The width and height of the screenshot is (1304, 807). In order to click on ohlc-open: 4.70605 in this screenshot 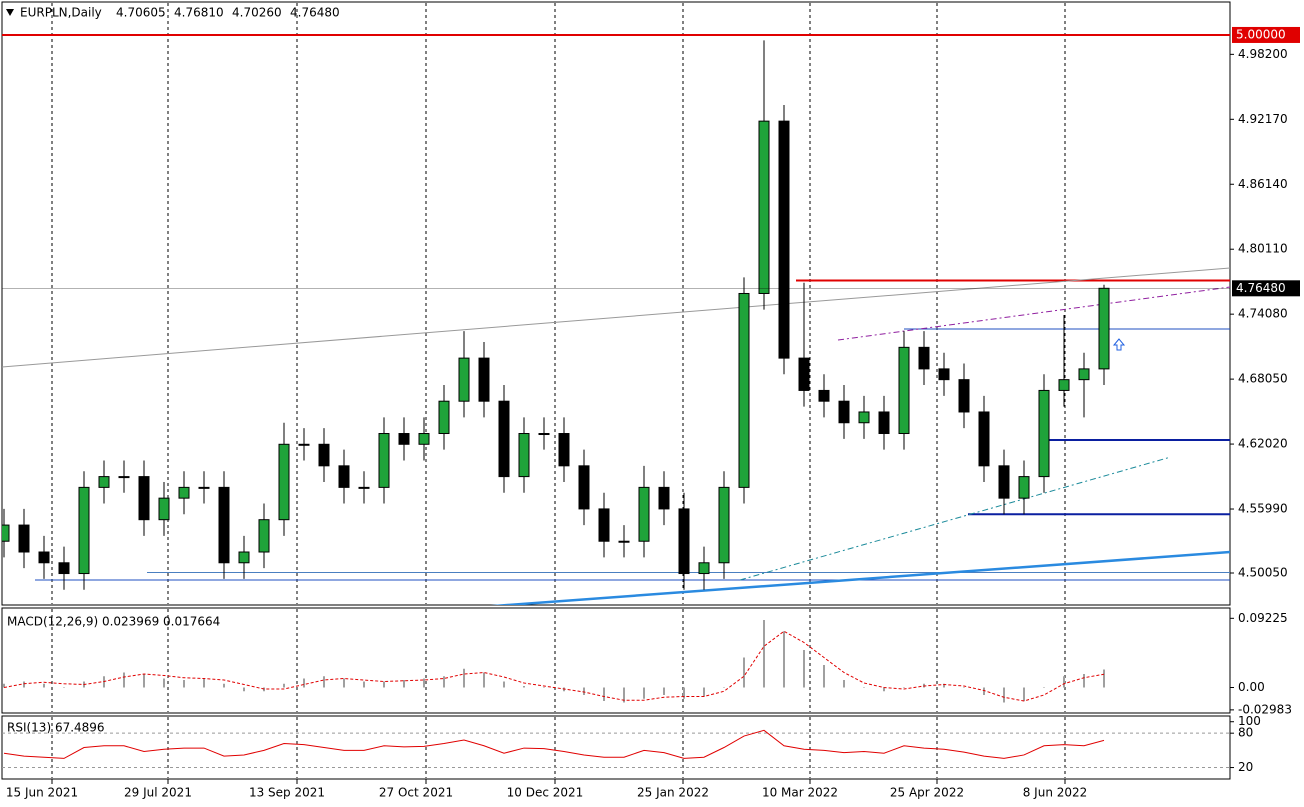, I will do `click(141, 13)`.